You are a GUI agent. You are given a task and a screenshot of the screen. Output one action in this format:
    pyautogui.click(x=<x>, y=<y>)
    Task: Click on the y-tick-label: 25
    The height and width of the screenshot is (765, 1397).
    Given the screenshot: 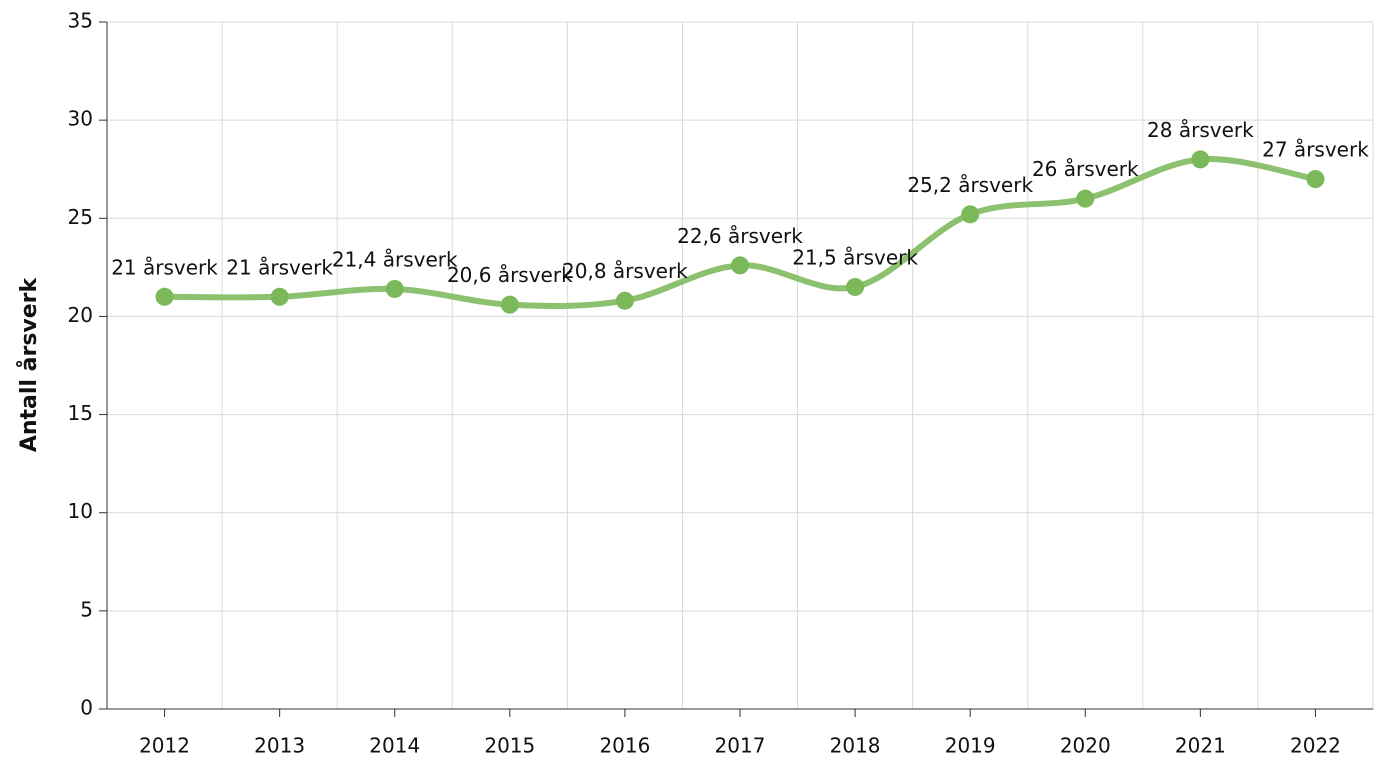 What is the action you would take?
    pyautogui.click(x=80, y=217)
    